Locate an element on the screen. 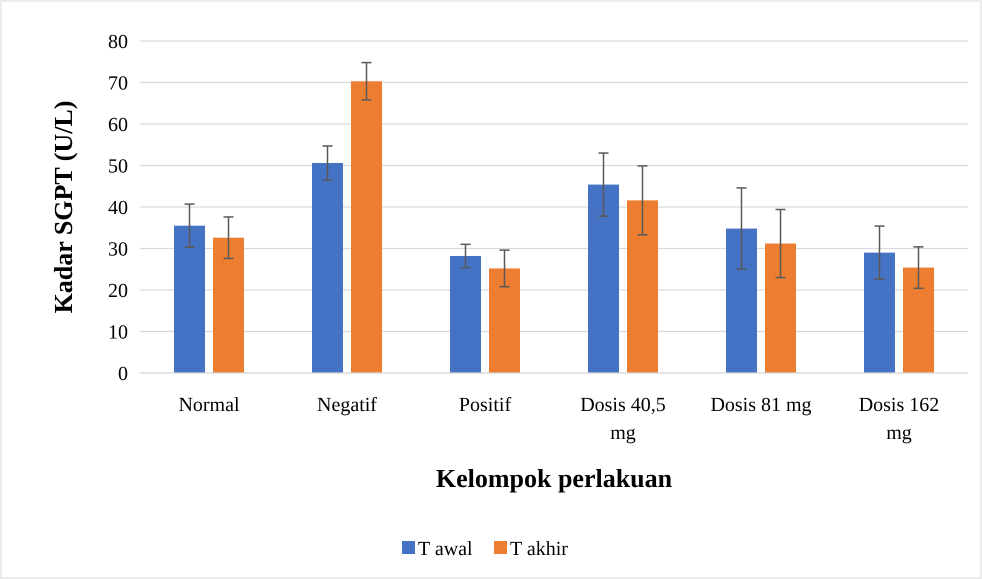 This screenshot has width=982, height=579. y-tick-label: 80 is located at coordinates (118, 42).